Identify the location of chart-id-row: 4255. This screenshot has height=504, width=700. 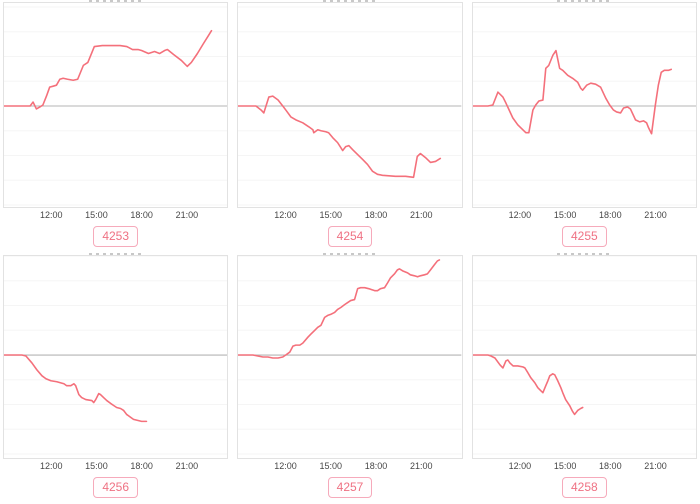
(584, 236).